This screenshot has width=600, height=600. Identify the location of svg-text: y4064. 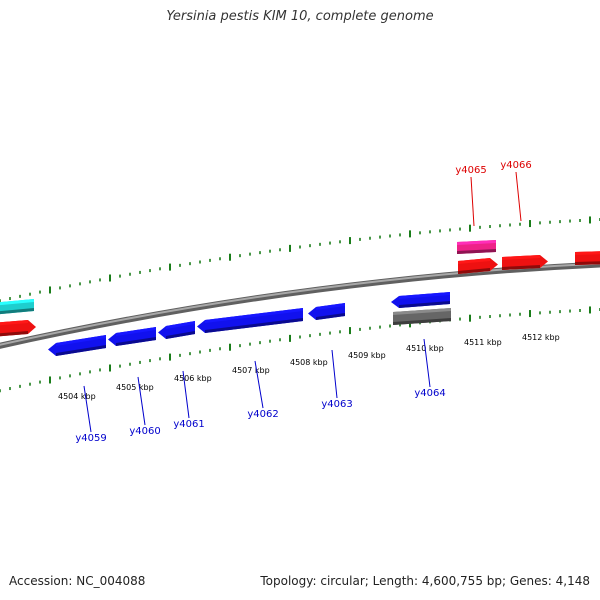
(429, 393).